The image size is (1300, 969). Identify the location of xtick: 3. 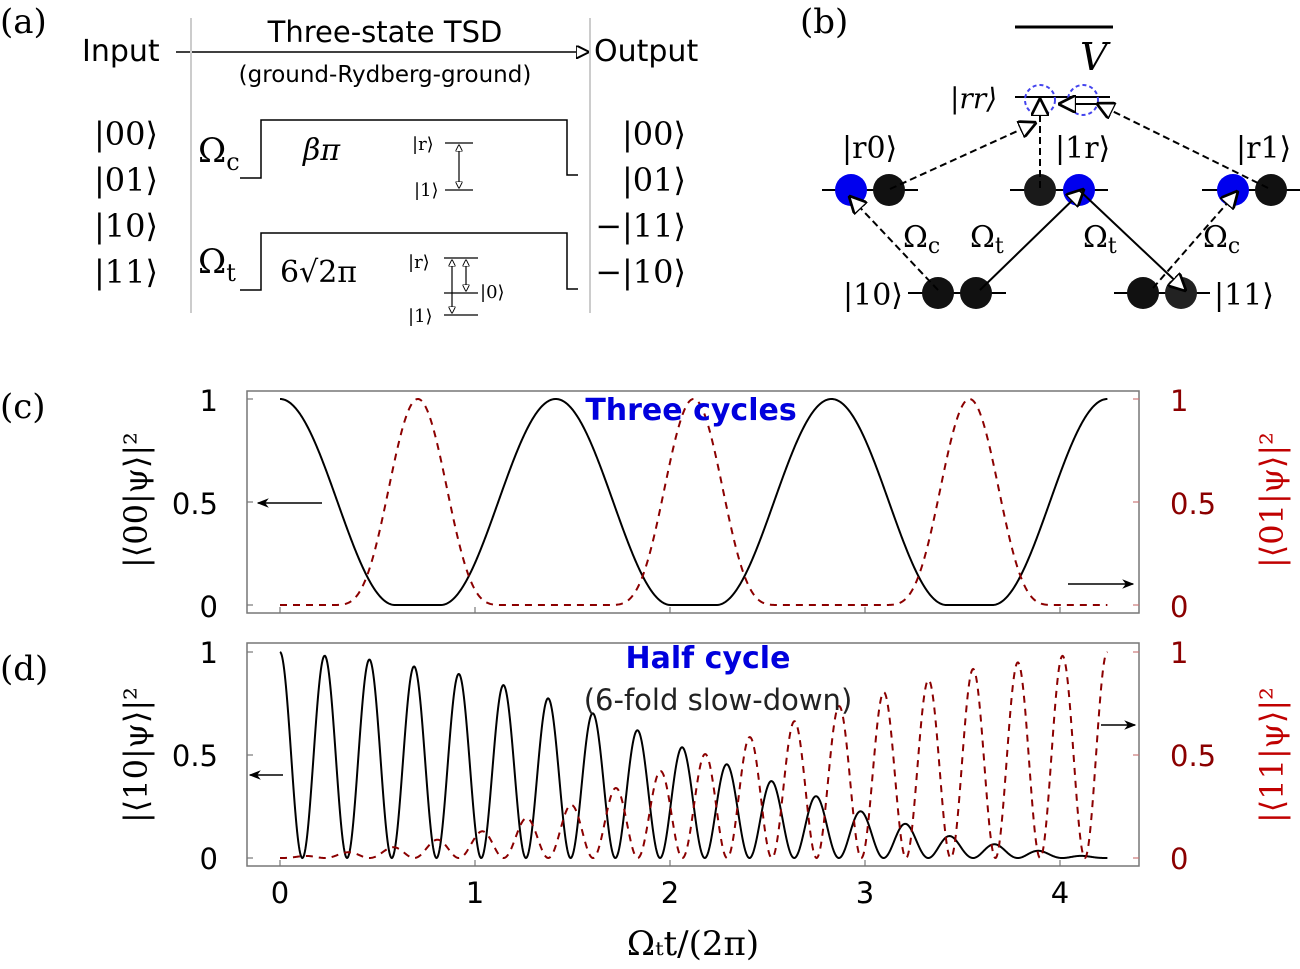
(865, 893).